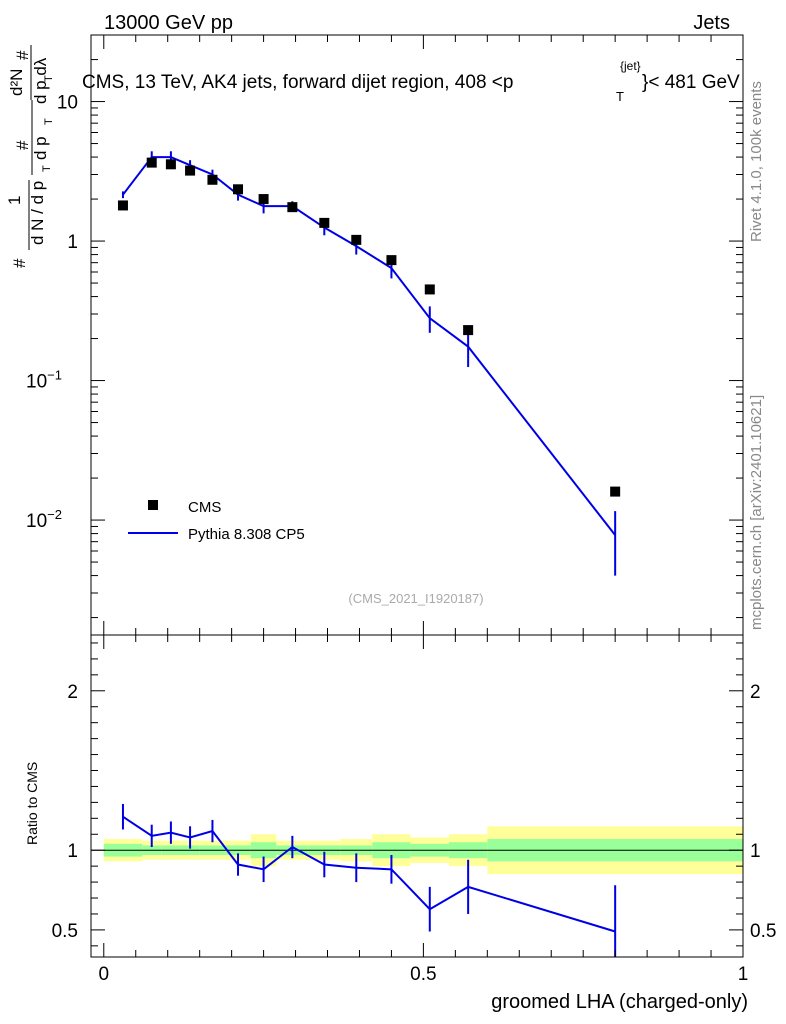 The image size is (786, 1024). What do you see at coordinates (40, 148) in the screenshot?
I see `main-y-label-dpt: d p` at bounding box center [40, 148].